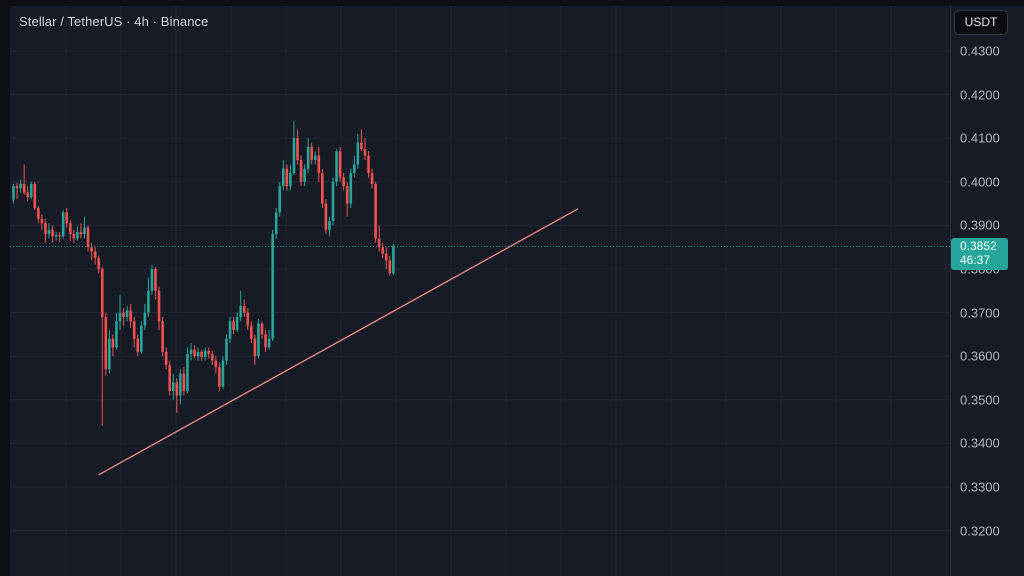 This screenshot has width=1024, height=576. I want to click on price-axis, so click(987, 291).